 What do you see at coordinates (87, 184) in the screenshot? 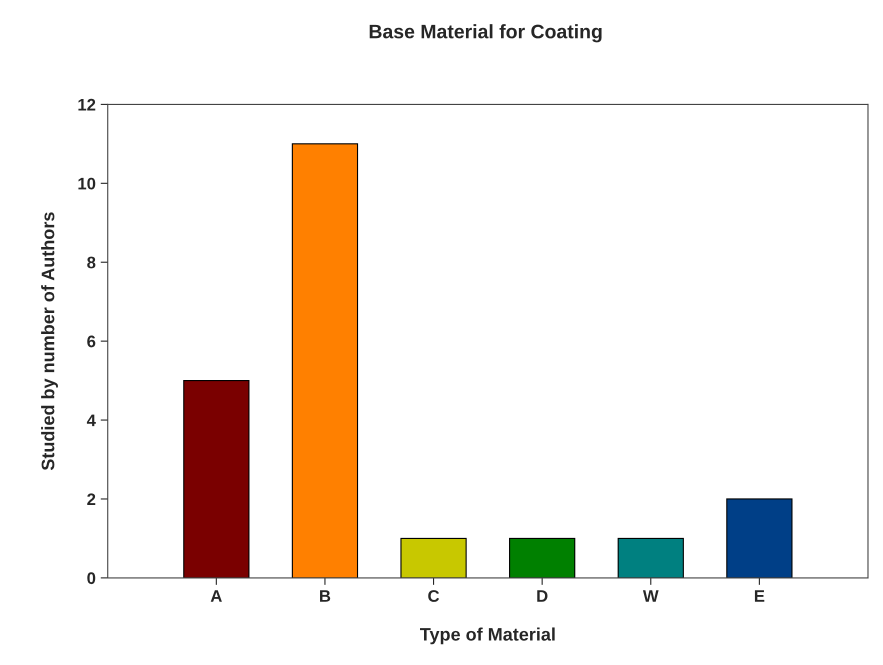
I see `y-tick-label: 10` at bounding box center [87, 184].